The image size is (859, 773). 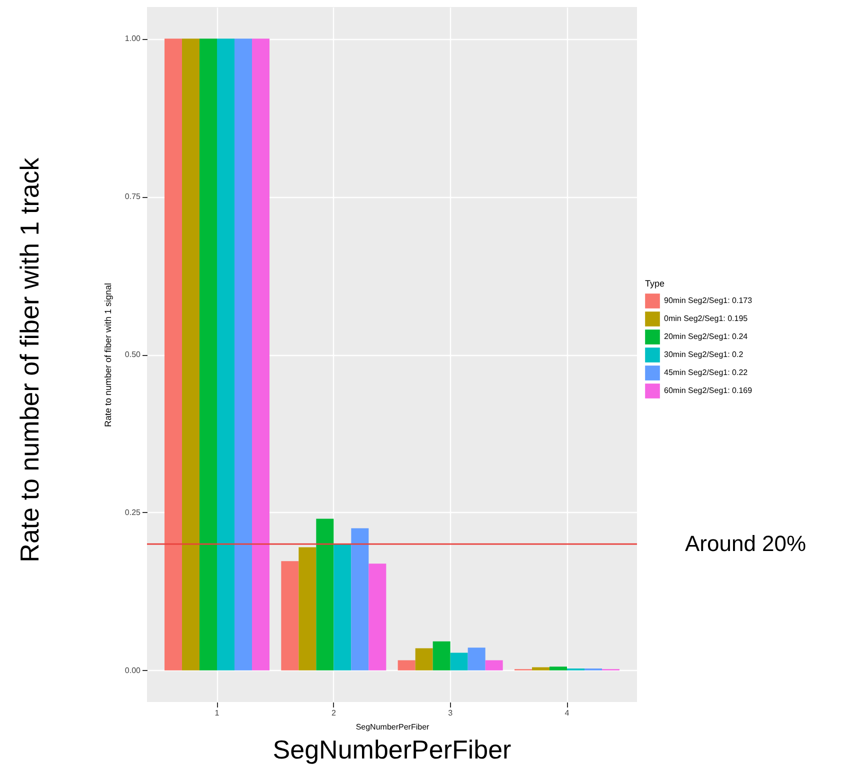 I want to click on legend-title: Type, so click(x=655, y=283).